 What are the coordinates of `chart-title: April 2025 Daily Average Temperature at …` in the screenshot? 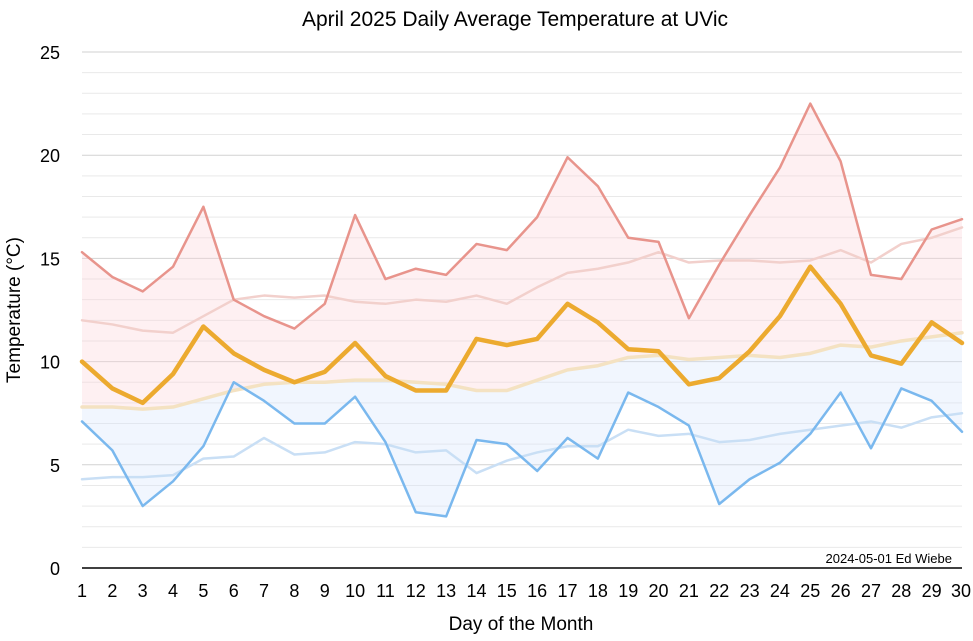 It's located at (515, 19).